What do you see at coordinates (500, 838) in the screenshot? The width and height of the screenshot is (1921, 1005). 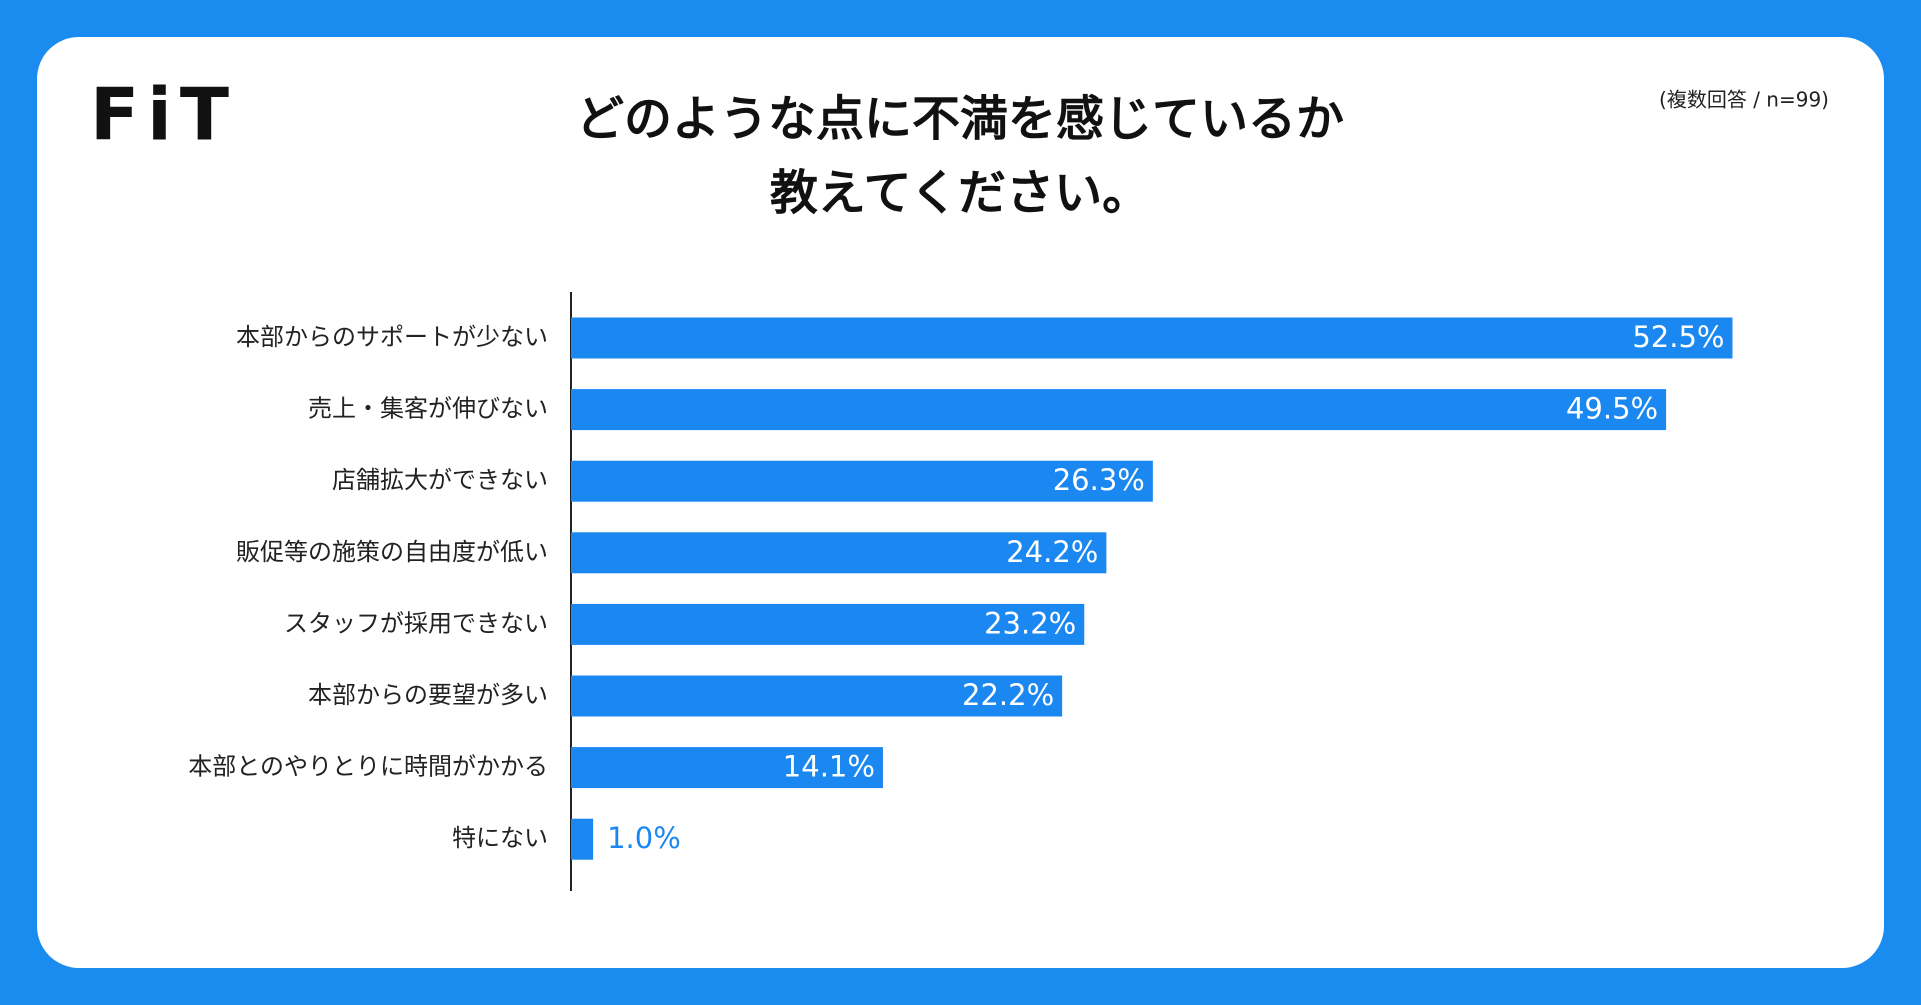 I see `category-label: 特にない` at bounding box center [500, 838].